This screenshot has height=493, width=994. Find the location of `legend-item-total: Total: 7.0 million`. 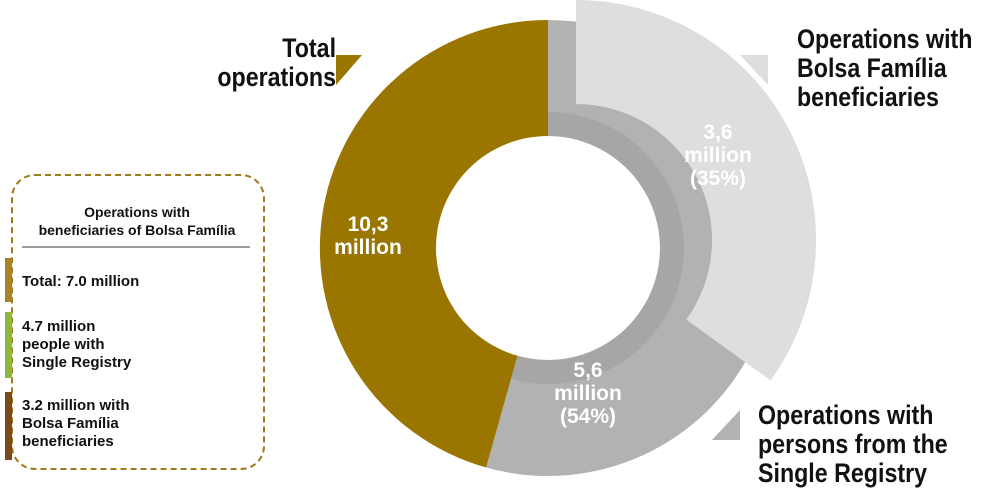

legend-item-total: Total: 7.0 million is located at coordinates (80, 282).